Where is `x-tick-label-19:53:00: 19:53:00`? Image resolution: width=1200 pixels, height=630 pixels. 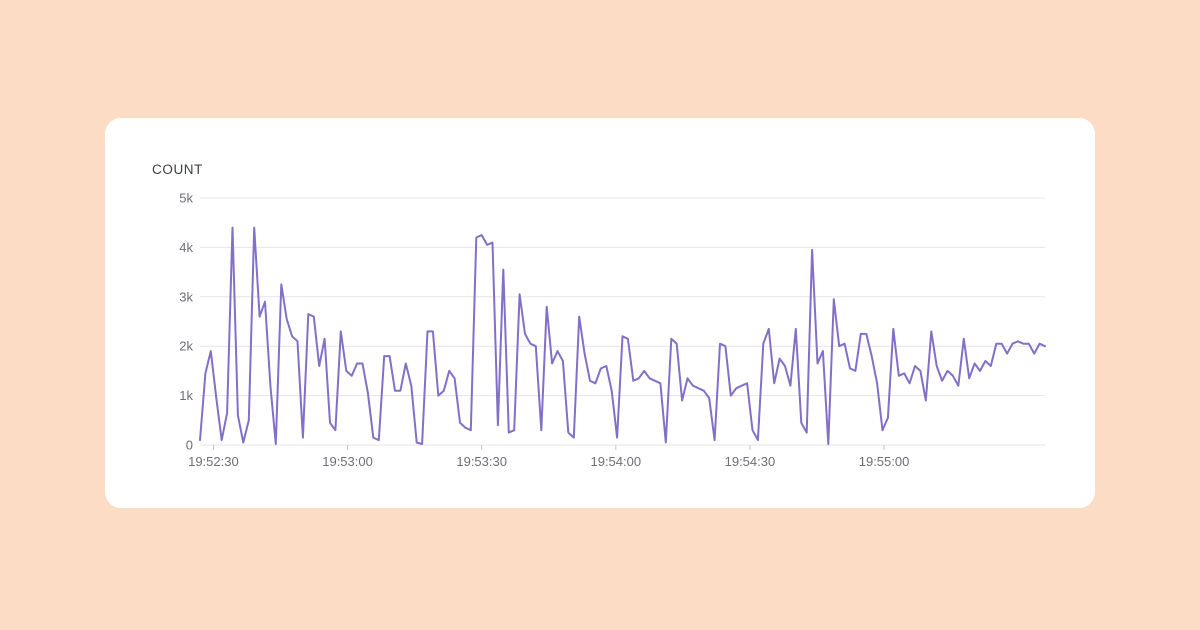 x-tick-label-19:53:00: 19:53:00 is located at coordinates (347, 461).